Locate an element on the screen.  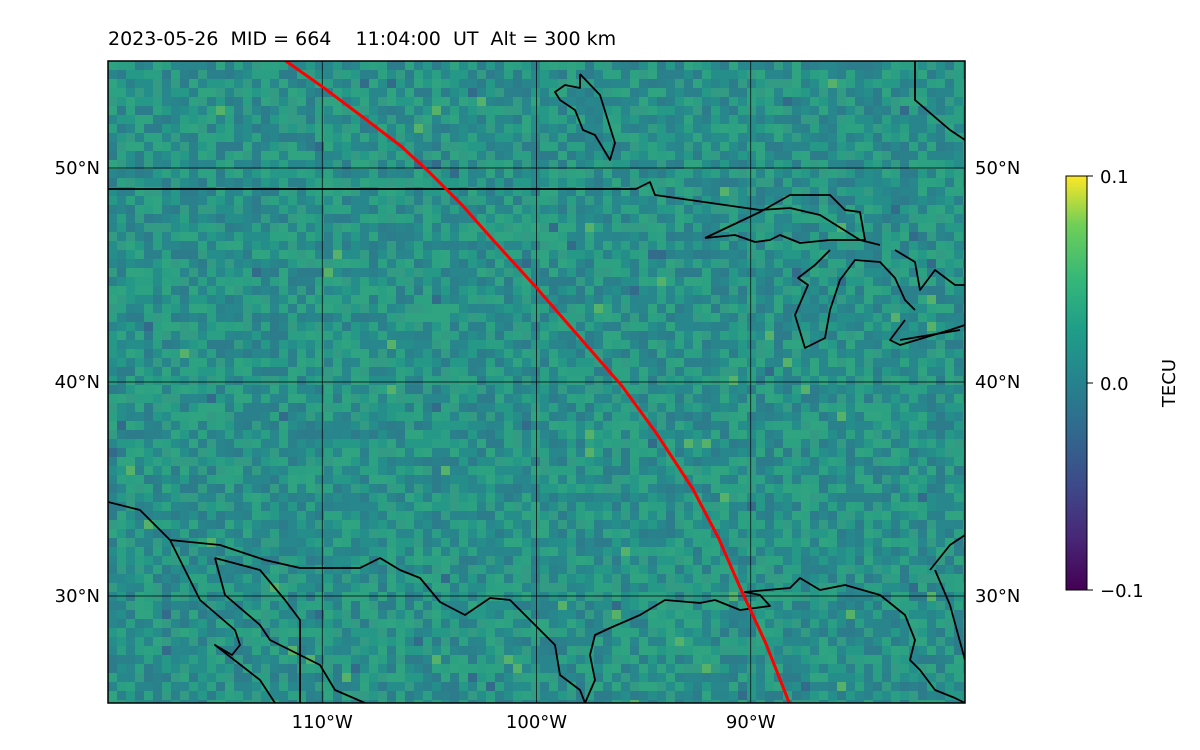
lon-tick-label: 100°W is located at coordinates (536, 722).